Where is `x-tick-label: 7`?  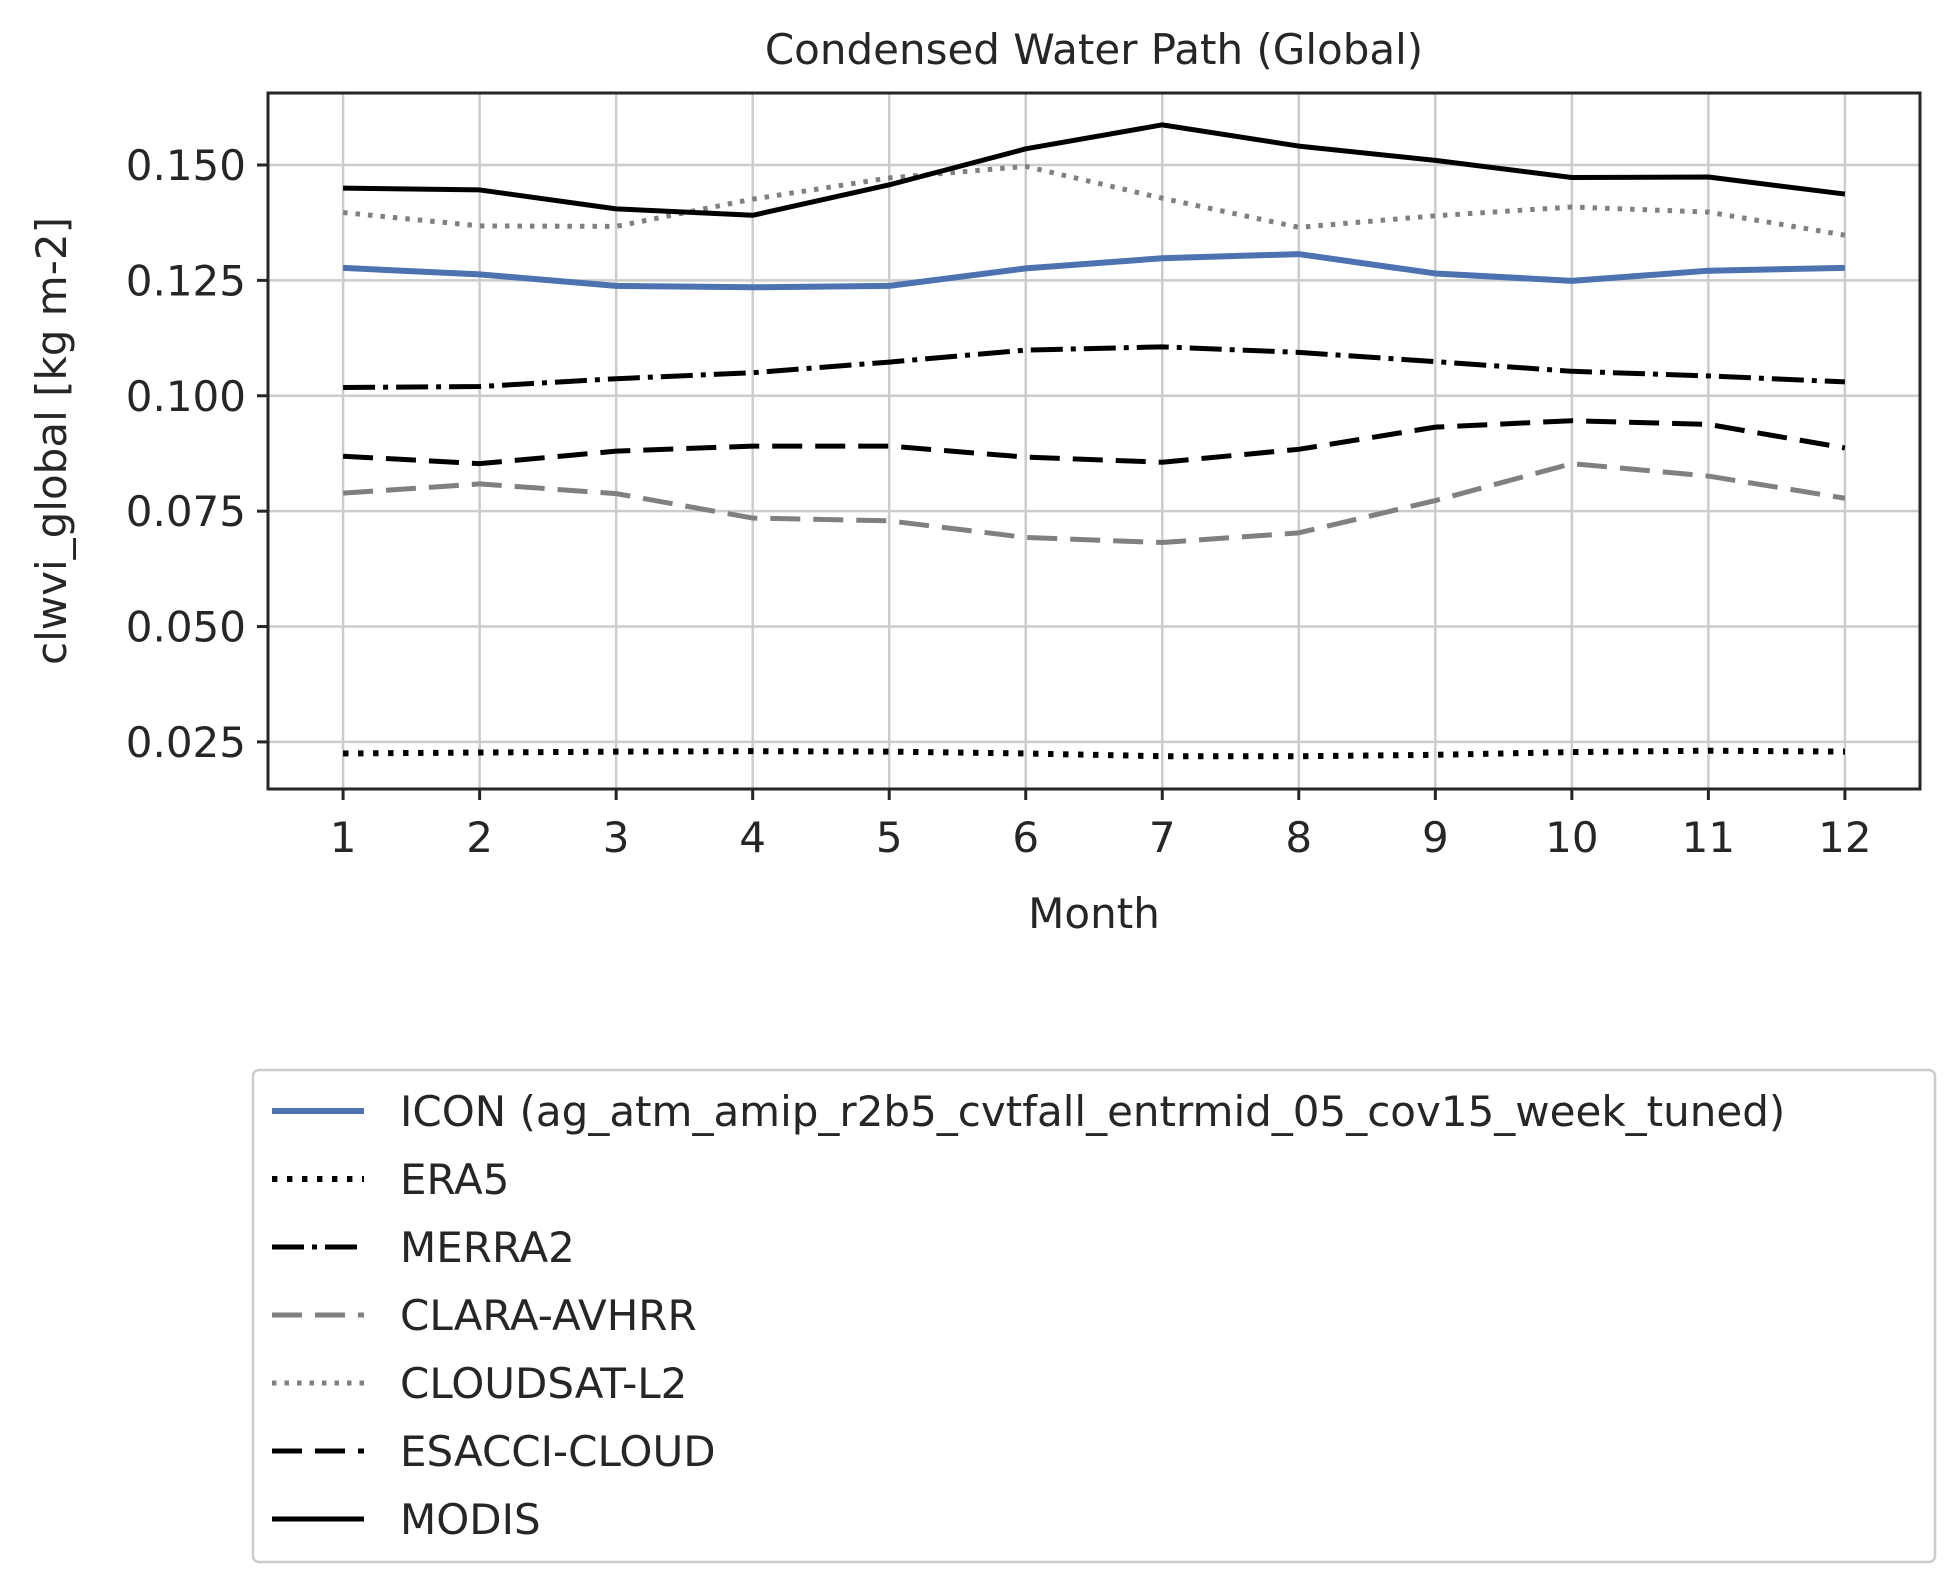 x-tick-label: 7 is located at coordinates (1162, 837).